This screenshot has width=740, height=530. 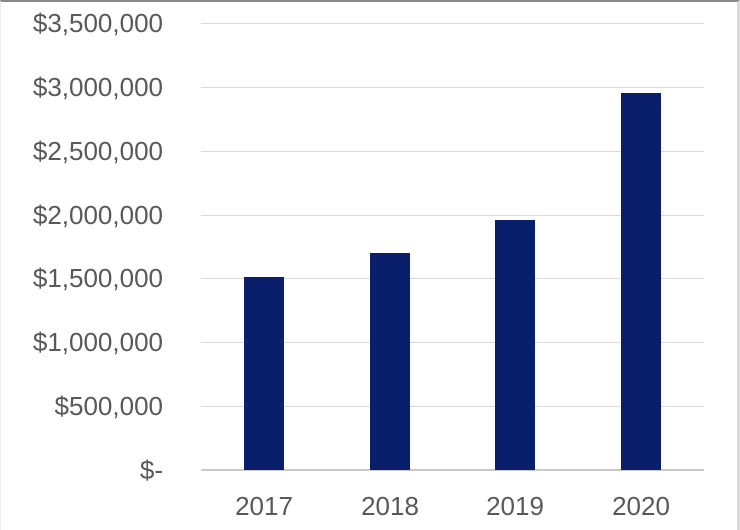 I want to click on x-tick-label-2019: 2019, so click(x=515, y=506).